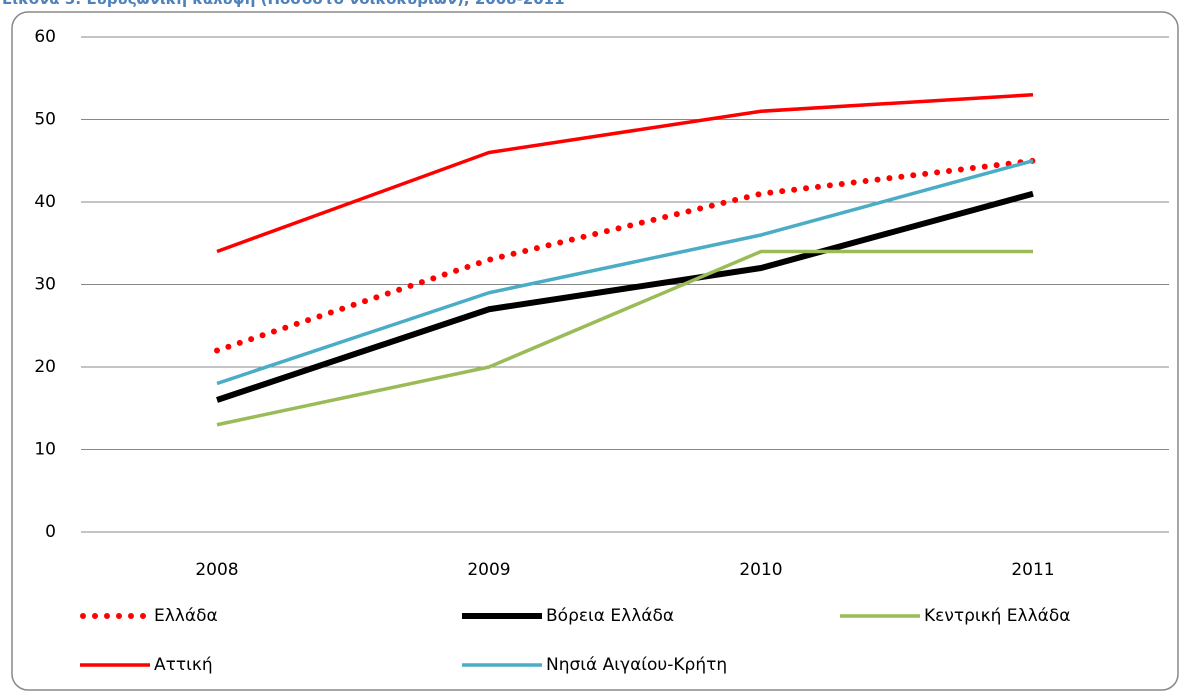  Describe the element at coordinates (997, 616) in the screenshot. I see `legend-label: Κεντρική Ελλάδα` at that location.